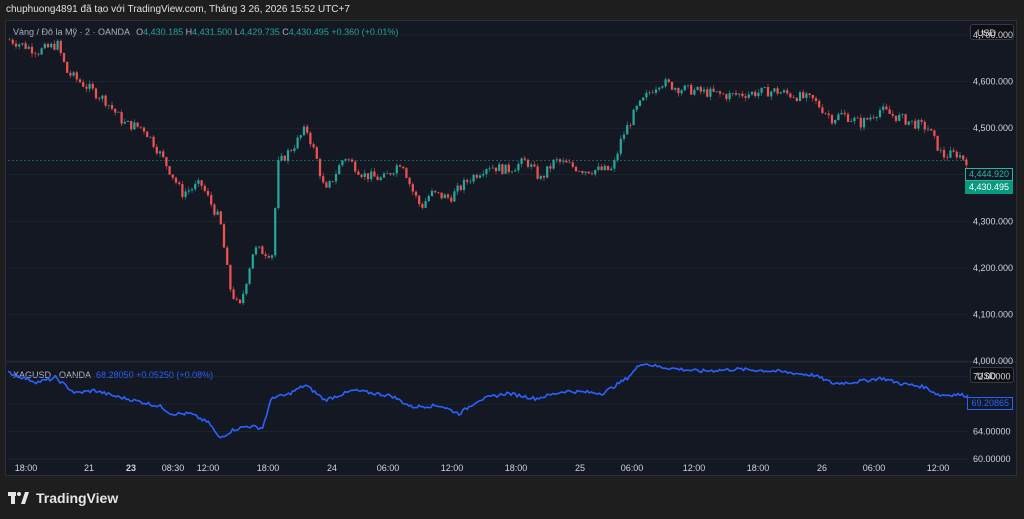 This screenshot has height=519, width=1024. Describe the element at coordinates (259, 32) in the screenshot. I see `low-value: 4,429.735` at that location.